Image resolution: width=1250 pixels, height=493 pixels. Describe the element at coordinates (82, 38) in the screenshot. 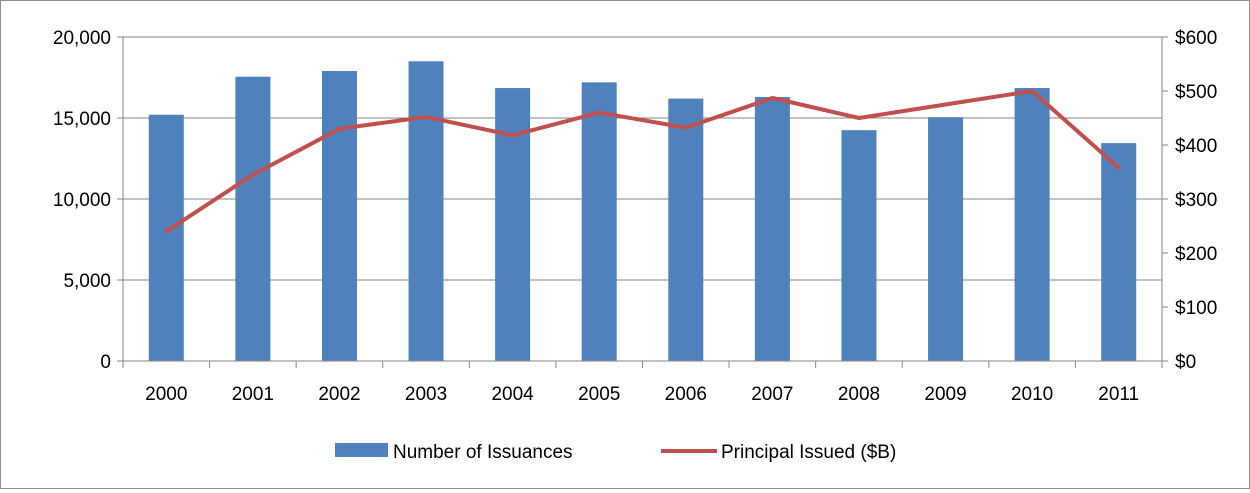

I see `y-left-tick-label: 20,000` at that location.